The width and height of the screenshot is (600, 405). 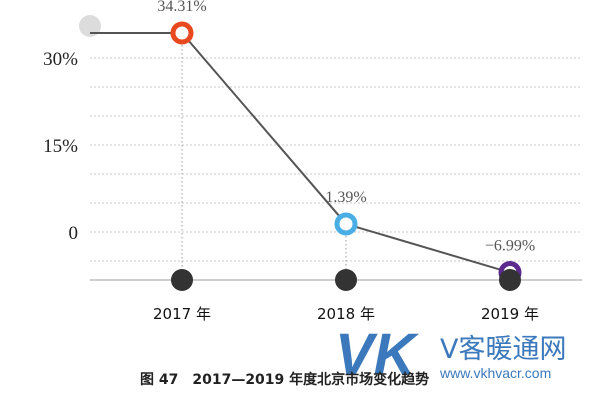 I want to click on x-tick-label: 2017 年, so click(x=182, y=314).